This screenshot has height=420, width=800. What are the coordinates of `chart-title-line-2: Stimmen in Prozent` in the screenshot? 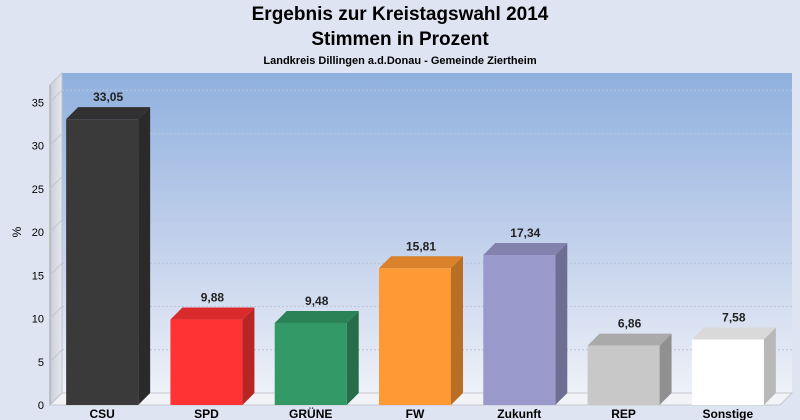 It's located at (400, 39).